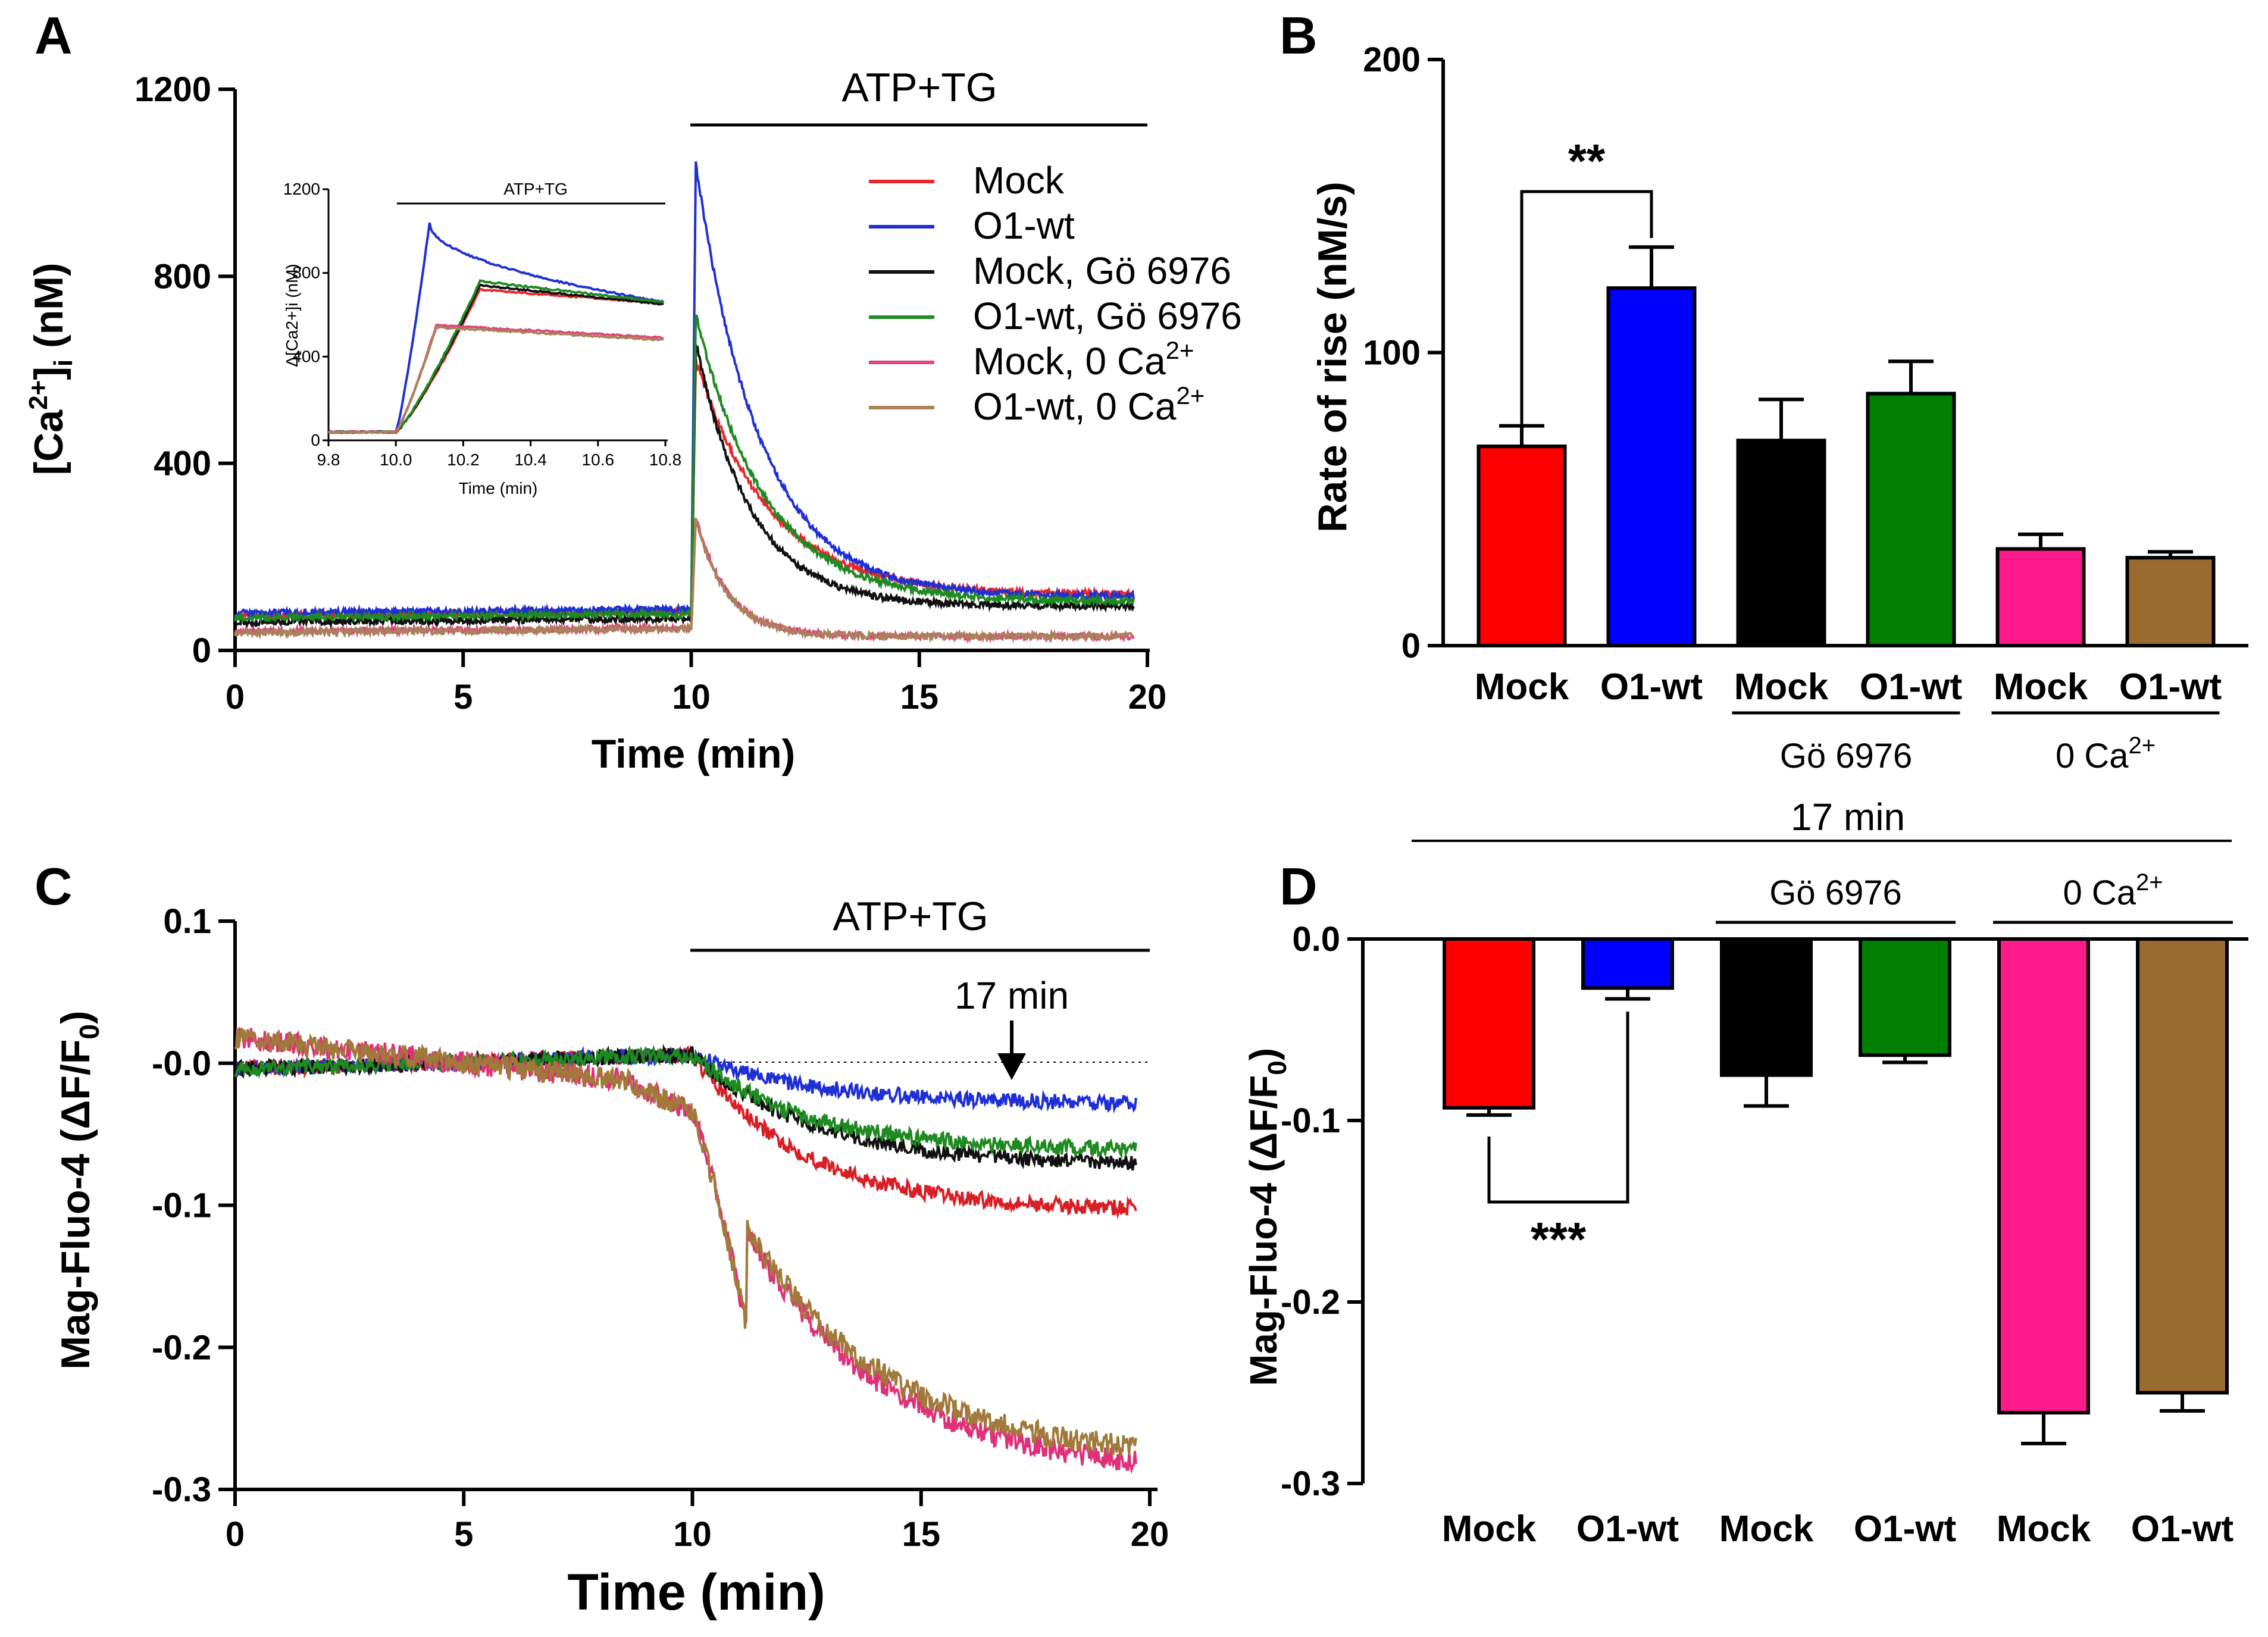 This screenshot has width=2268, height=1637. I want to click on inset-x-tick-label: 10.2, so click(463, 460).